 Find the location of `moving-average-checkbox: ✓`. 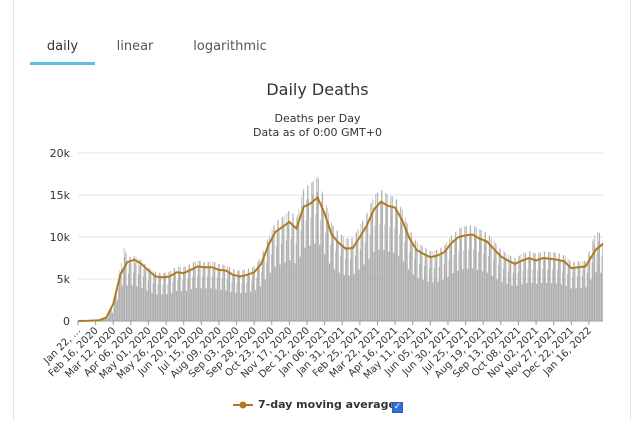

moving-average-checkbox: ✓ is located at coordinates (397, 407).